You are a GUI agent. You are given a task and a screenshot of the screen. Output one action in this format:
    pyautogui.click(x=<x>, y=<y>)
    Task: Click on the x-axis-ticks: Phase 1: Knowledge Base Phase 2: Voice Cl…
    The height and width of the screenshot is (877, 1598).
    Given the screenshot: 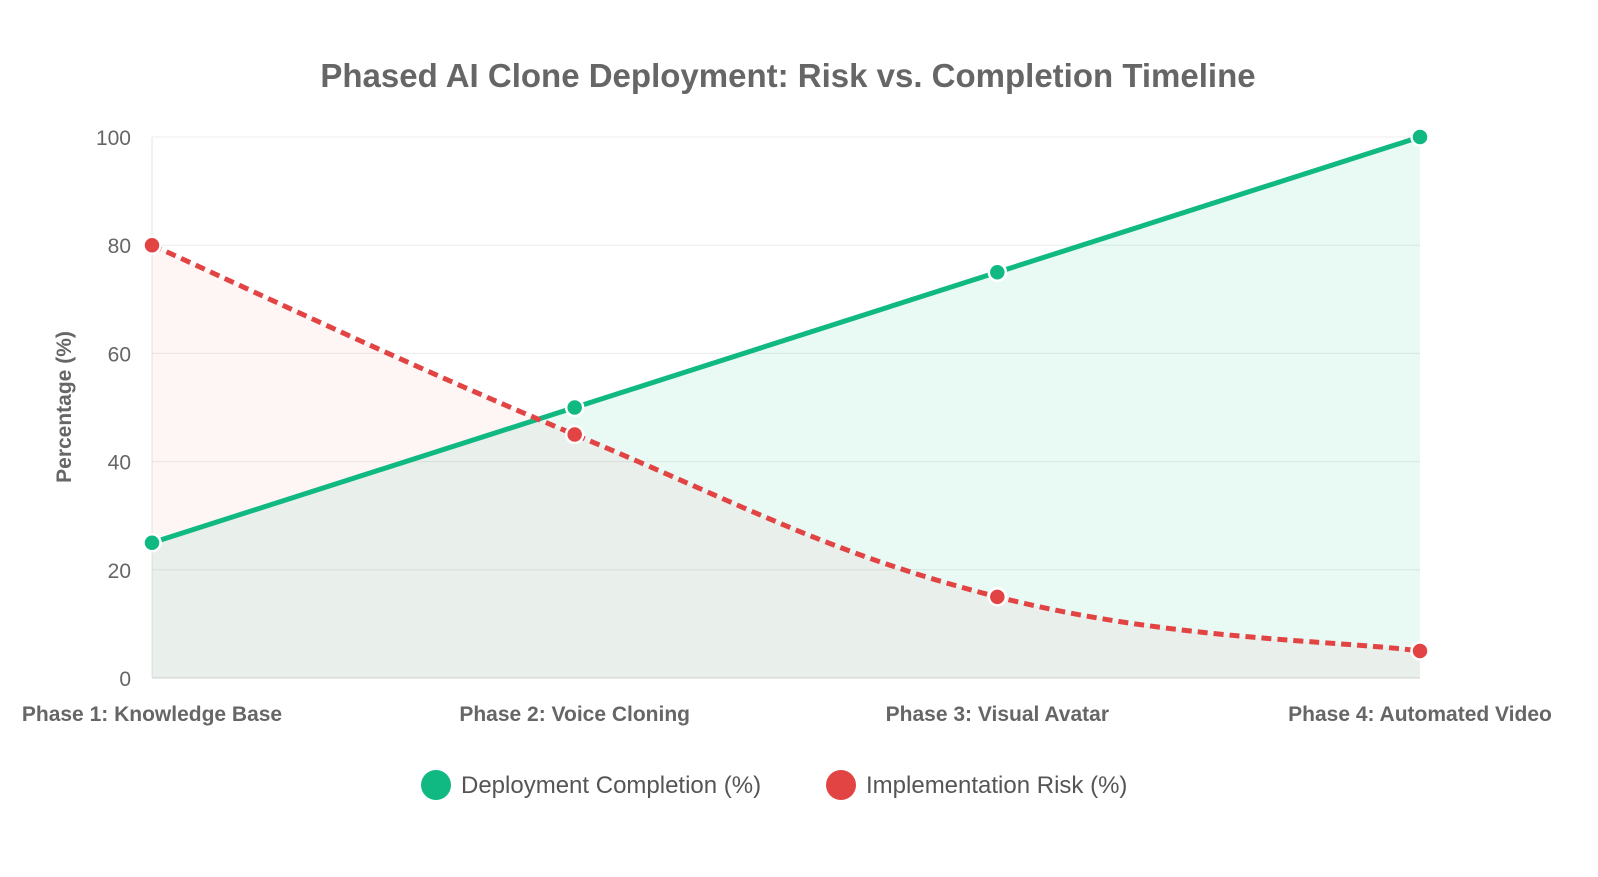 What is the action you would take?
    pyautogui.click(x=787, y=714)
    